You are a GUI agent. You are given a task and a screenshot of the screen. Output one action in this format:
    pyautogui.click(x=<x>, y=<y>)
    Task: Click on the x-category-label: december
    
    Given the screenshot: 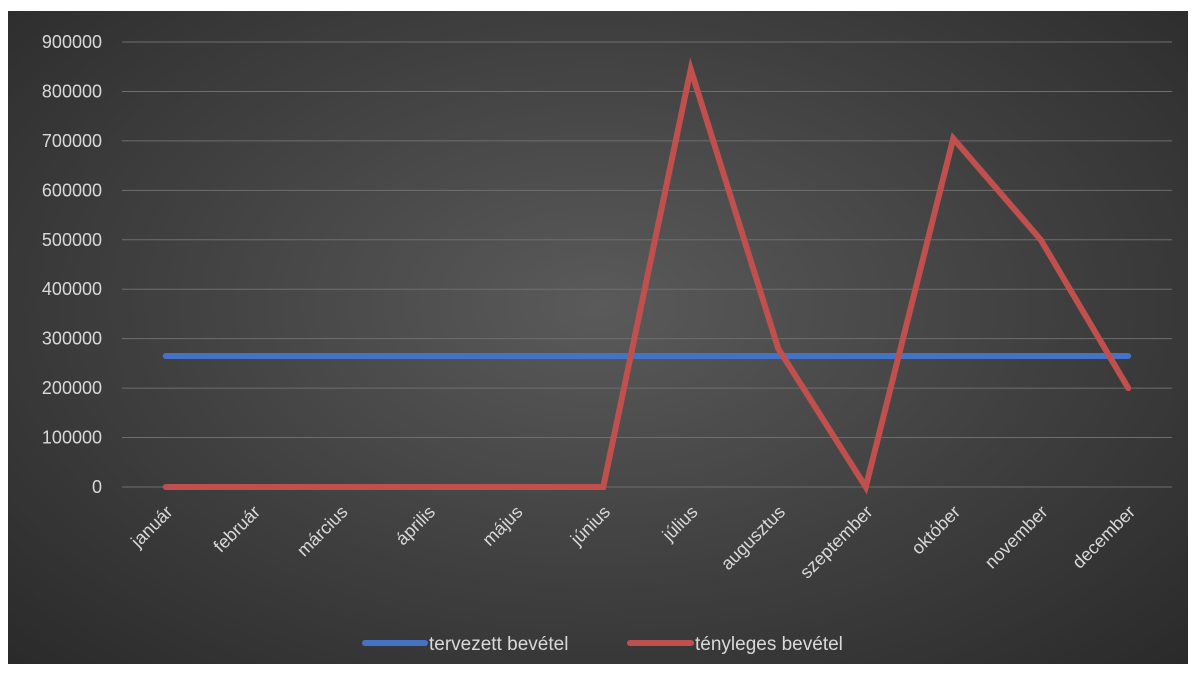 What is the action you would take?
    pyautogui.click(x=1103, y=537)
    